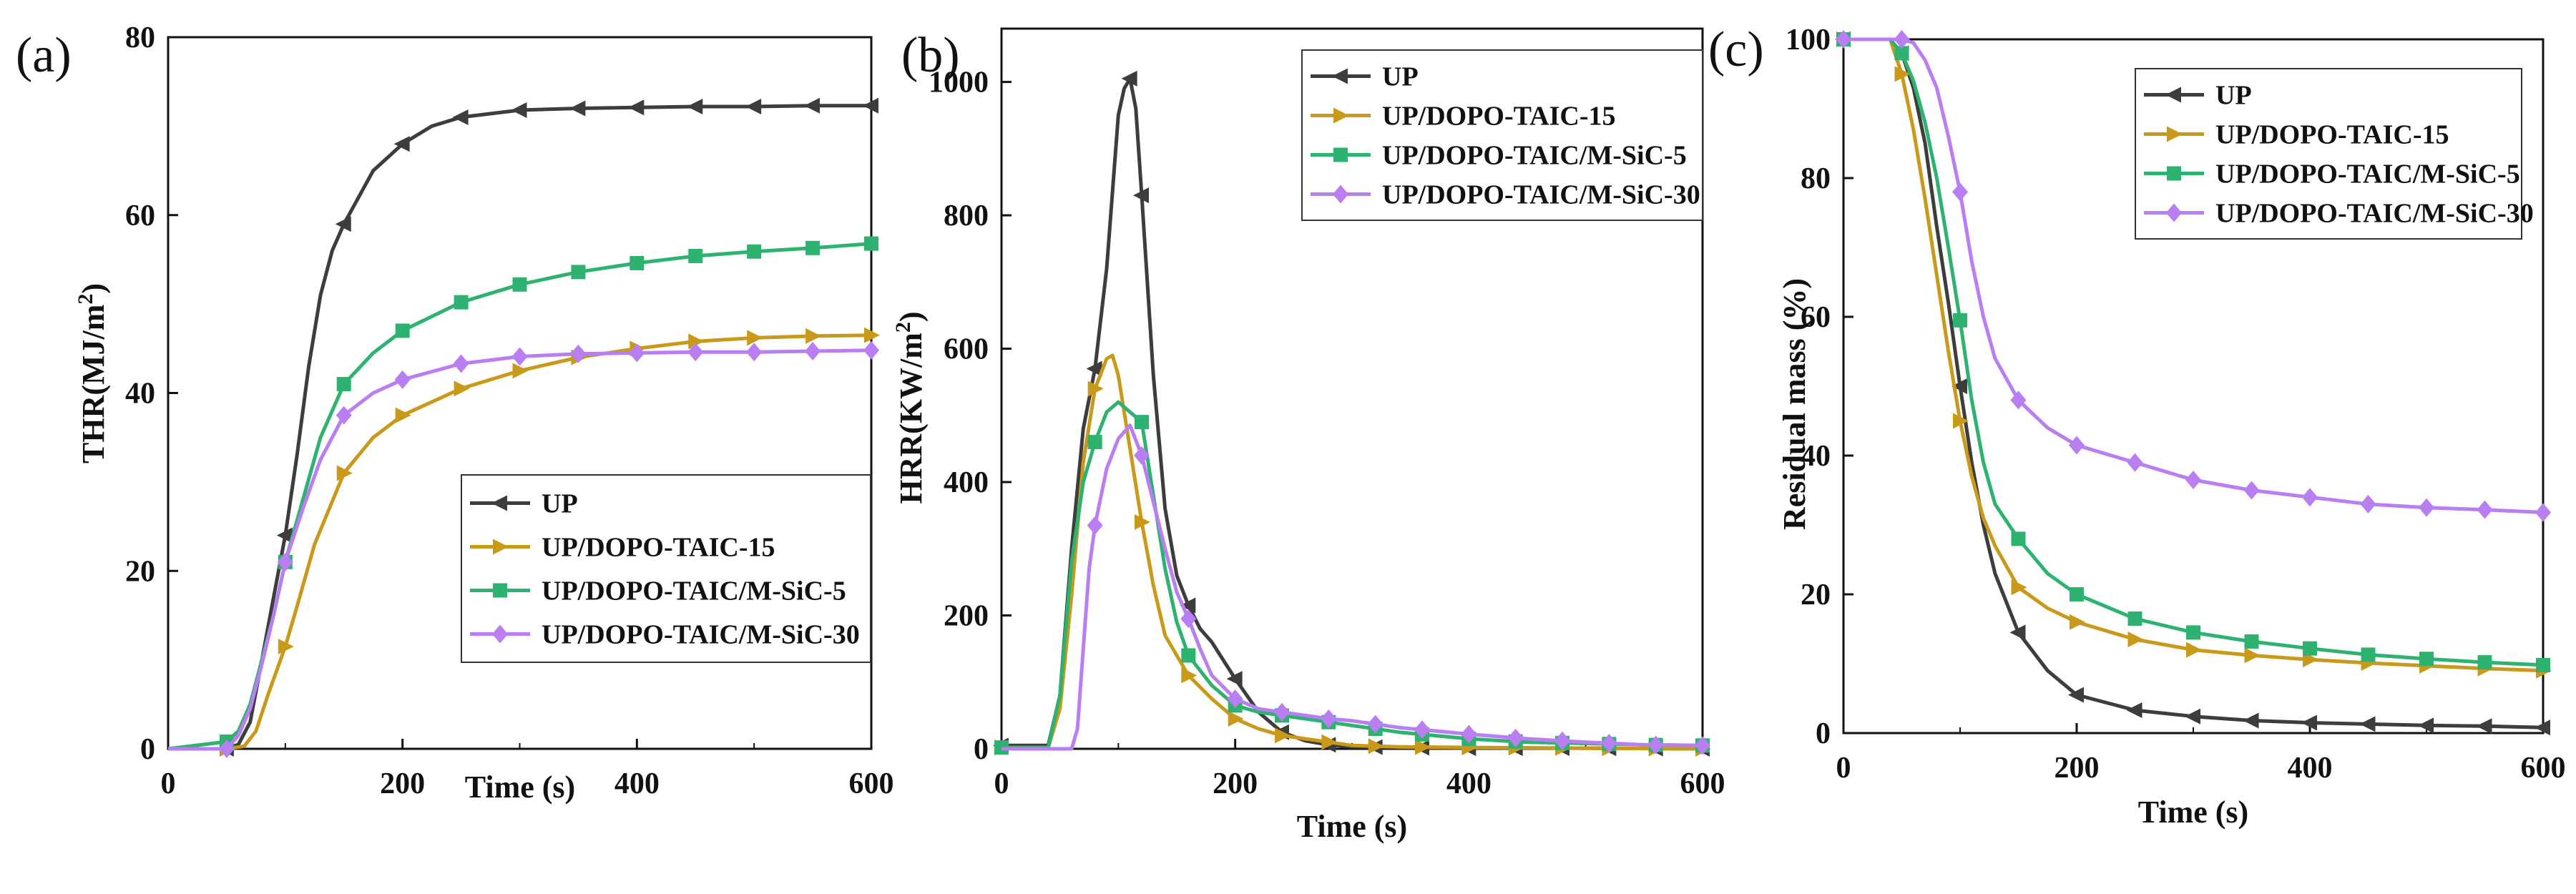  What do you see at coordinates (903, 327) in the screenshot?
I see `y-axis-title-superscript: 2` at bounding box center [903, 327].